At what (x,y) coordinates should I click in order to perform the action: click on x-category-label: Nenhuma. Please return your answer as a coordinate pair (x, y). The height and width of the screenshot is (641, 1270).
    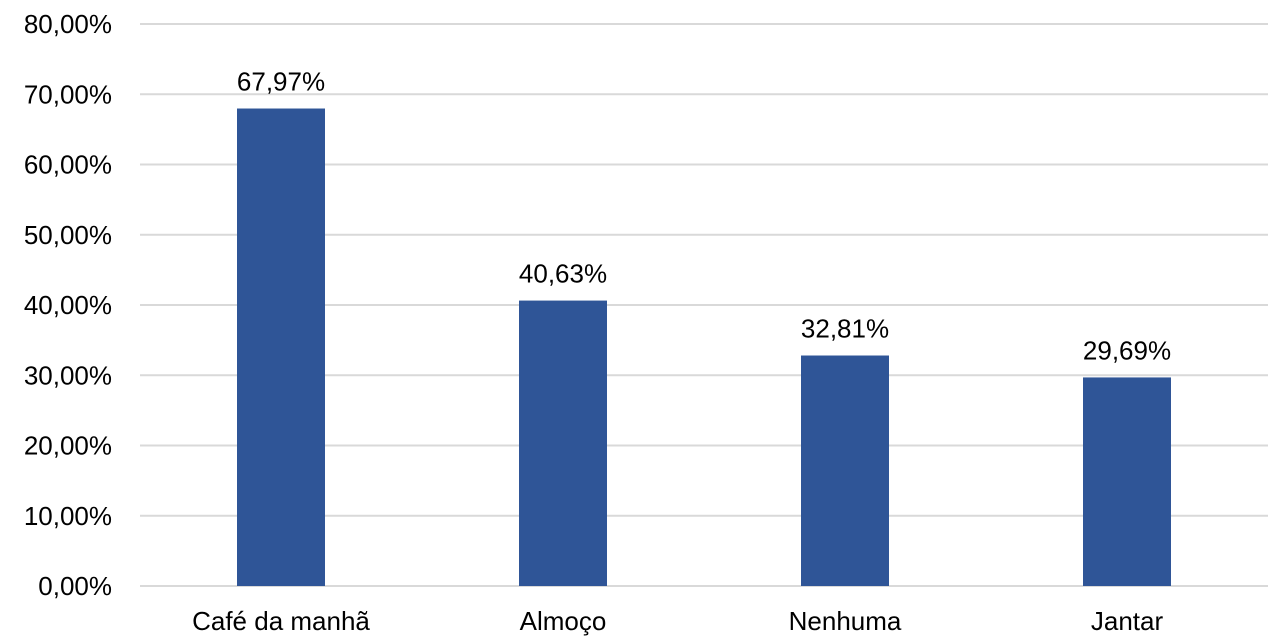
    Looking at the image, I should click on (845, 621).